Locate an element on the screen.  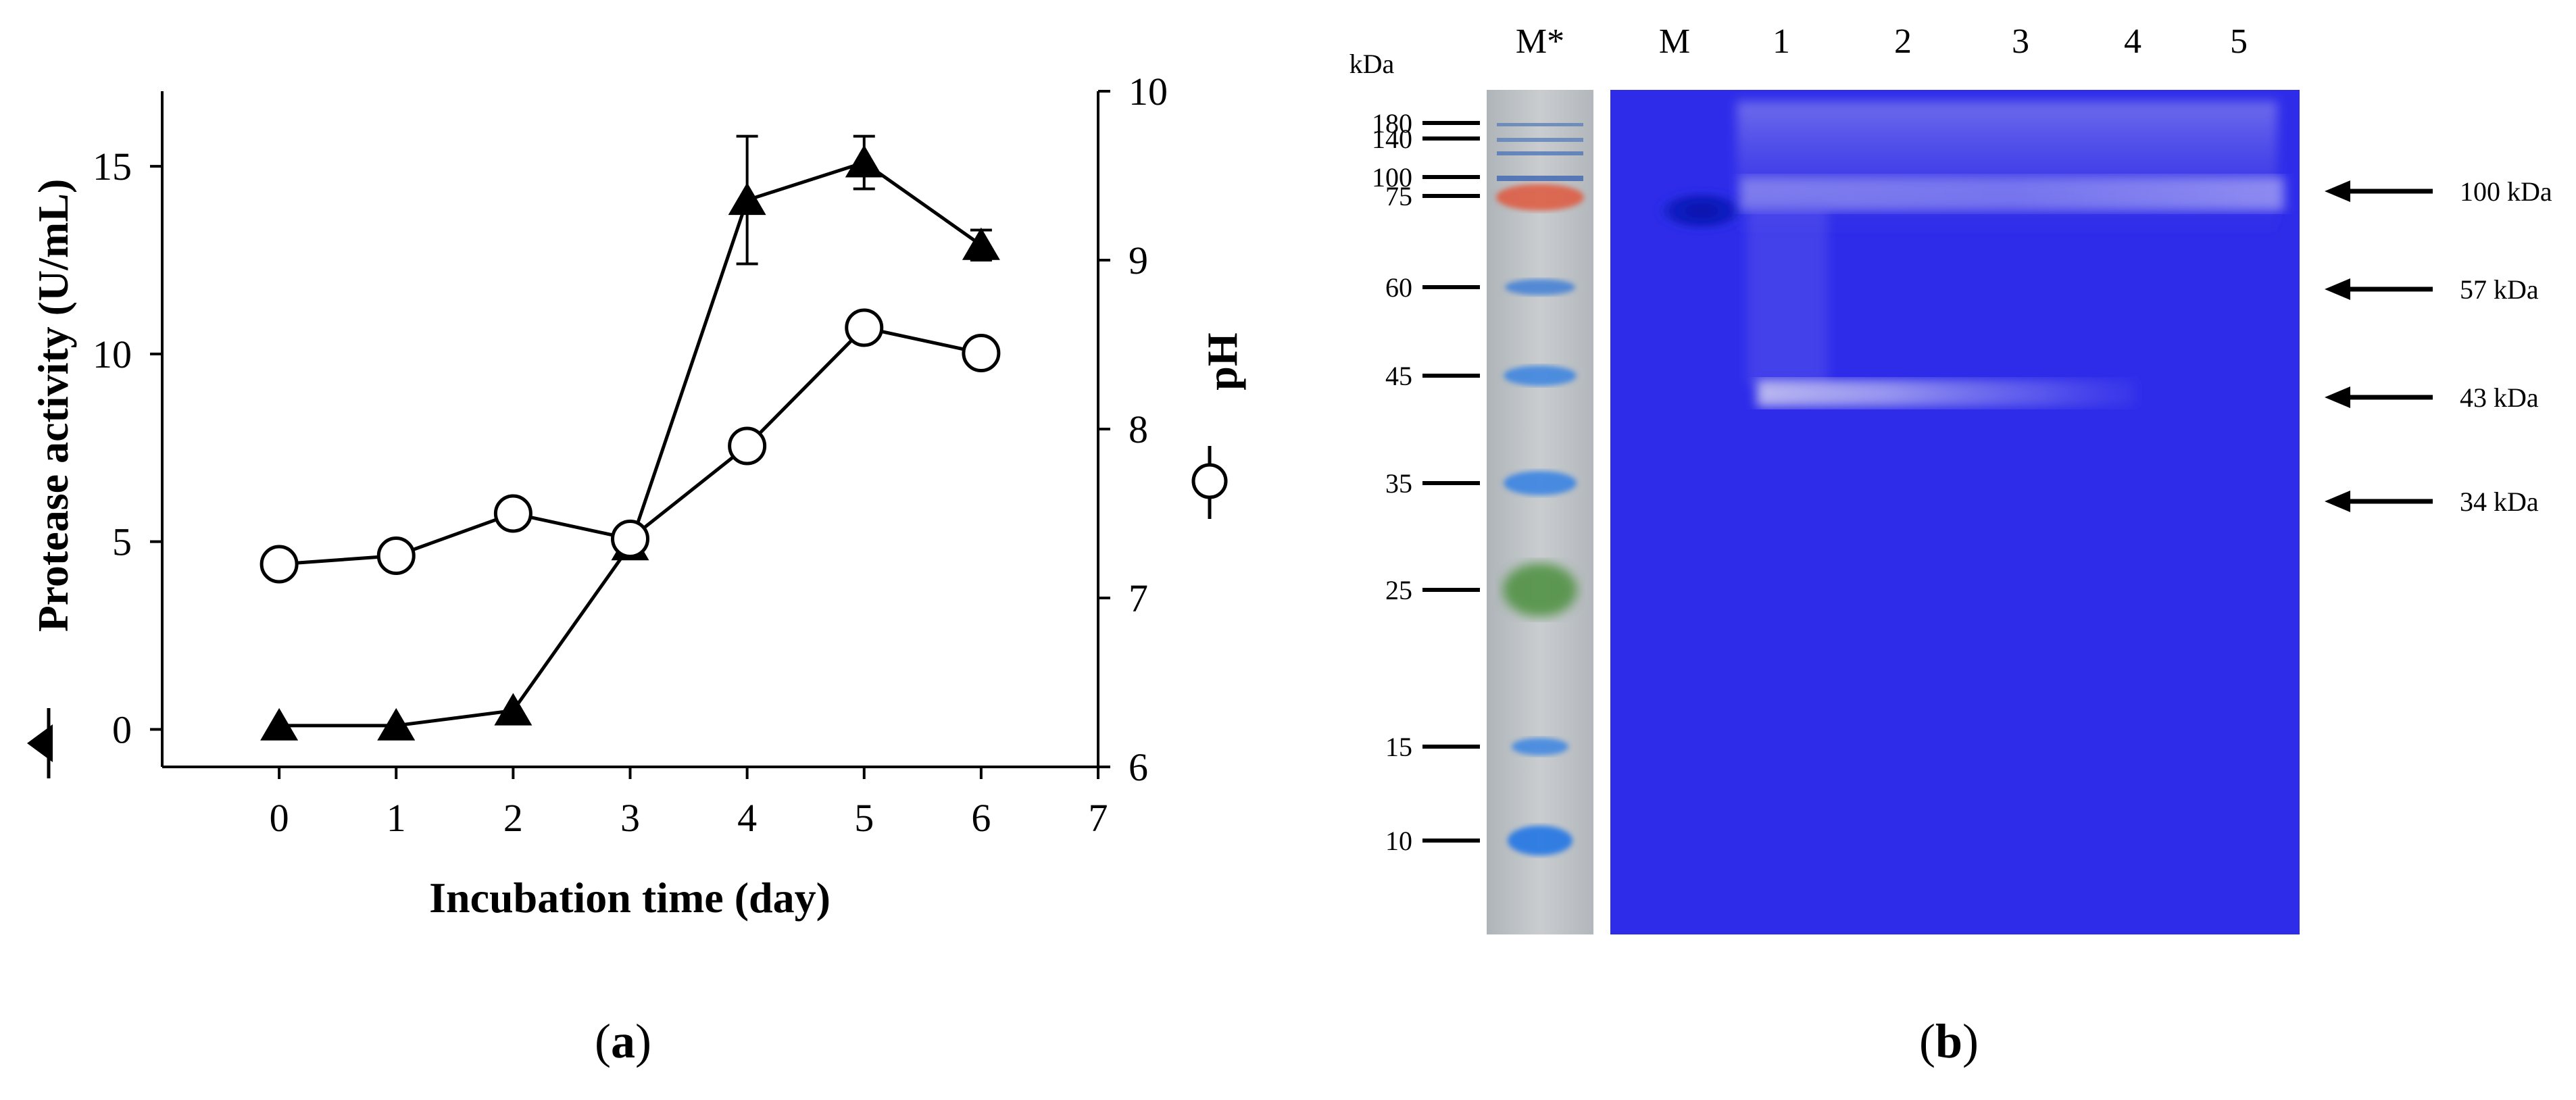
arrow-label: 100 kDa is located at coordinates (2506, 191).